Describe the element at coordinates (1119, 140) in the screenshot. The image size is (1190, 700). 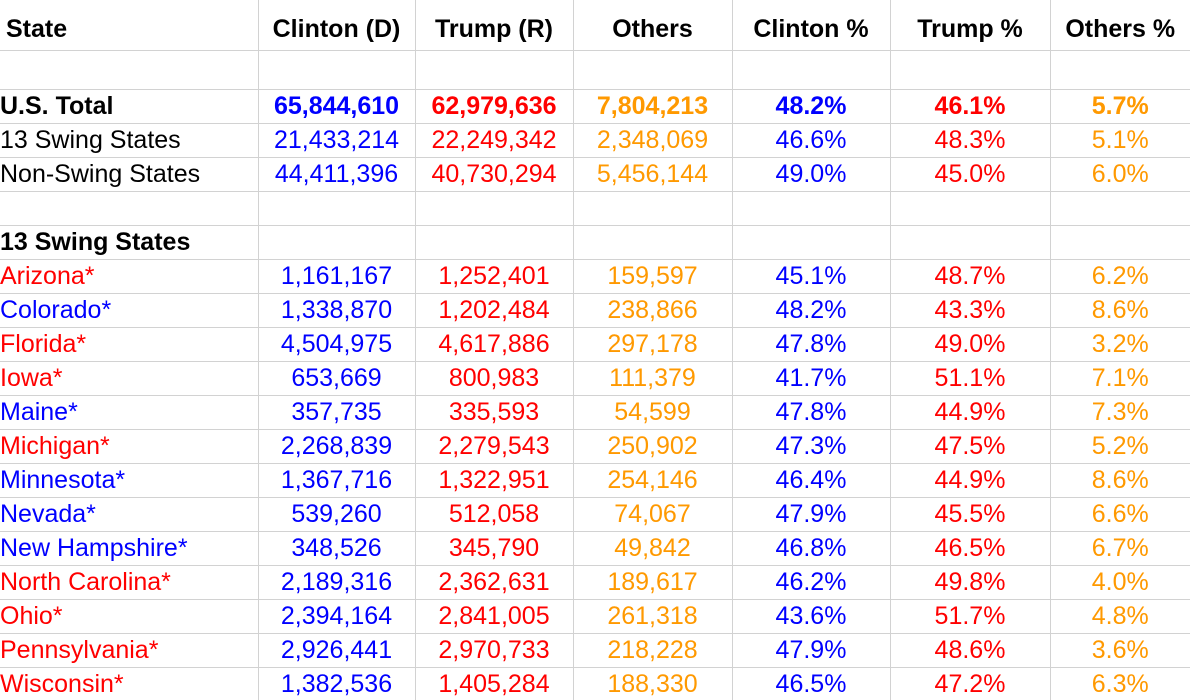
I see `value-cell: 5.1%` at that location.